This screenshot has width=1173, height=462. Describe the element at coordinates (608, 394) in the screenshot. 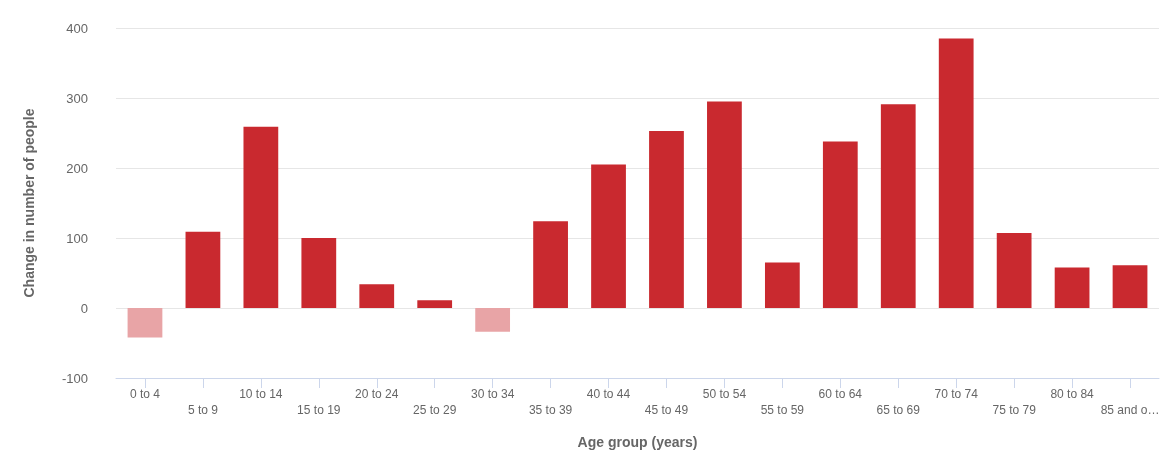

I see `x-tick-label: 40 to 44` at that location.